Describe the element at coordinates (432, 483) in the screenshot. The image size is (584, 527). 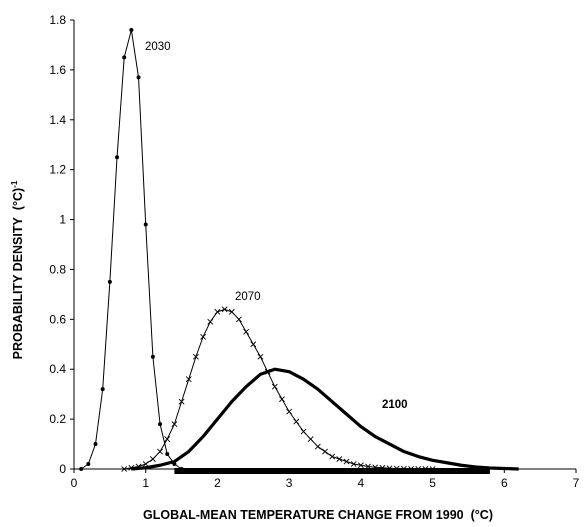
I see `x-tick-label: 5` at that location.